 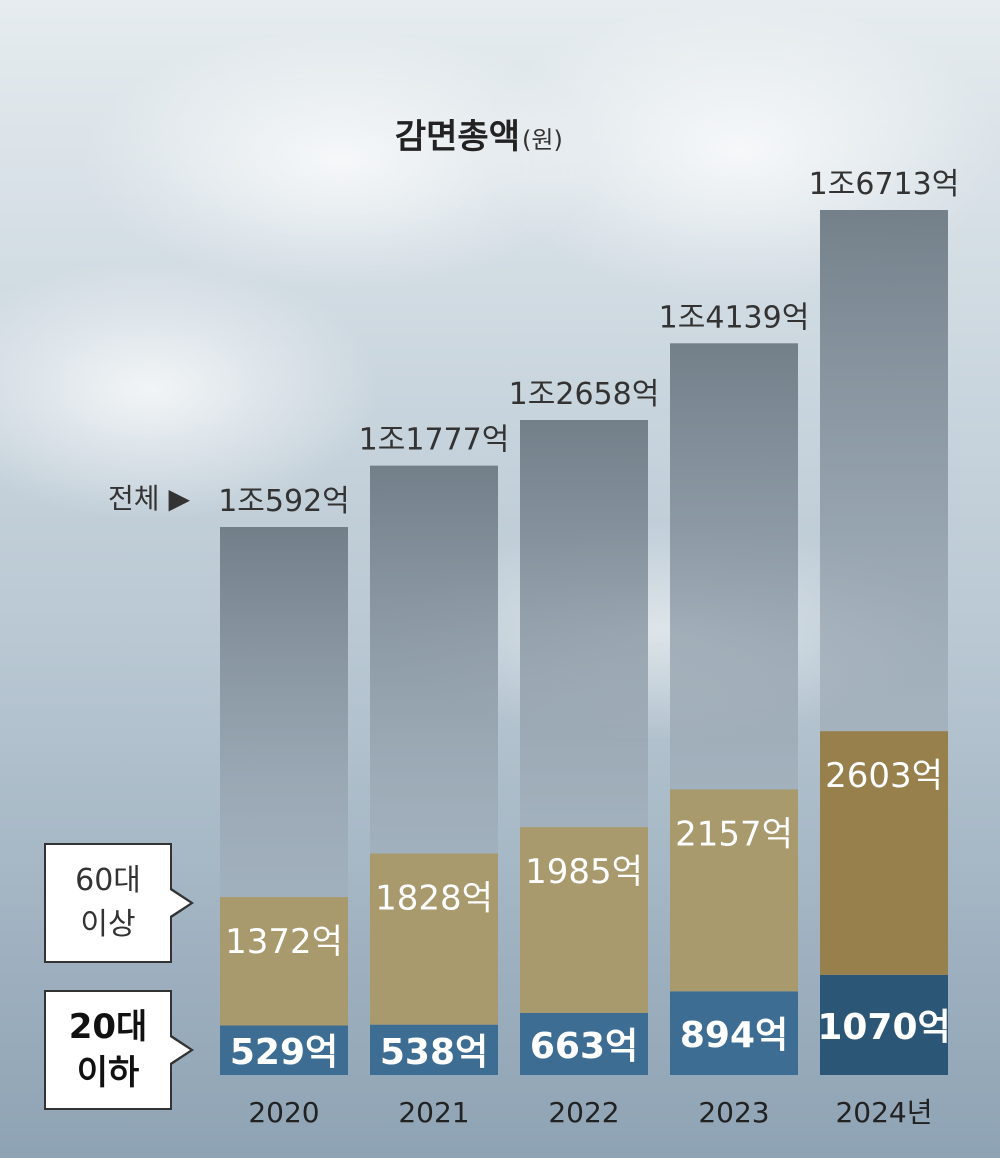 I want to click on twenties-value-label-2: 663억, so click(x=584, y=1046).